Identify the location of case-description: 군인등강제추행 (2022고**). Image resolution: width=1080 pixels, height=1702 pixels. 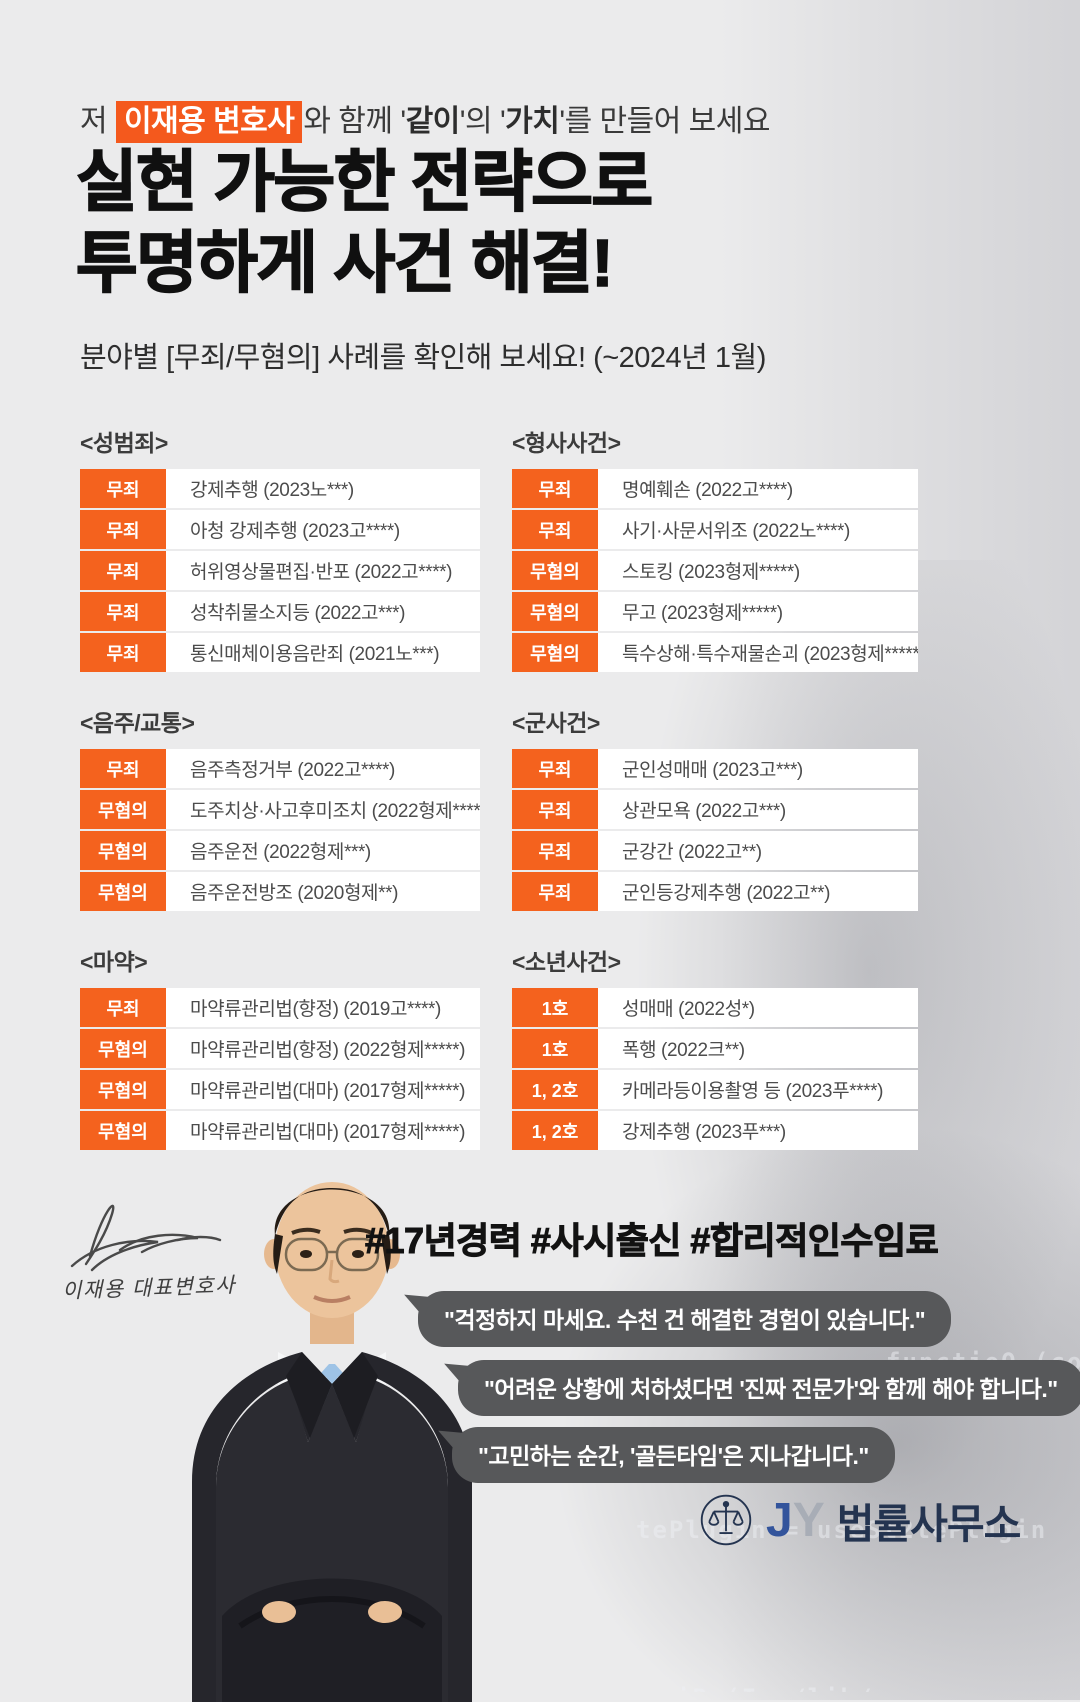
(758, 891).